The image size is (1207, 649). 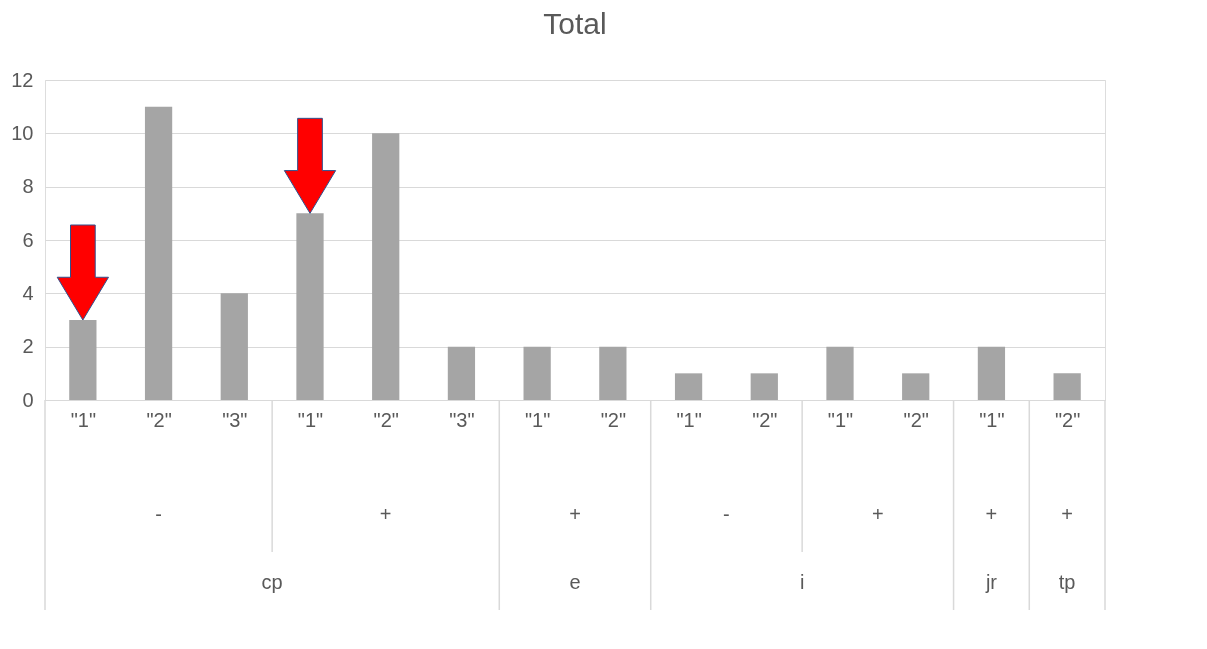 What do you see at coordinates (28, 186) in the screenshot?
I see `y-tick-label: 8` at bounding box center [28, 186].